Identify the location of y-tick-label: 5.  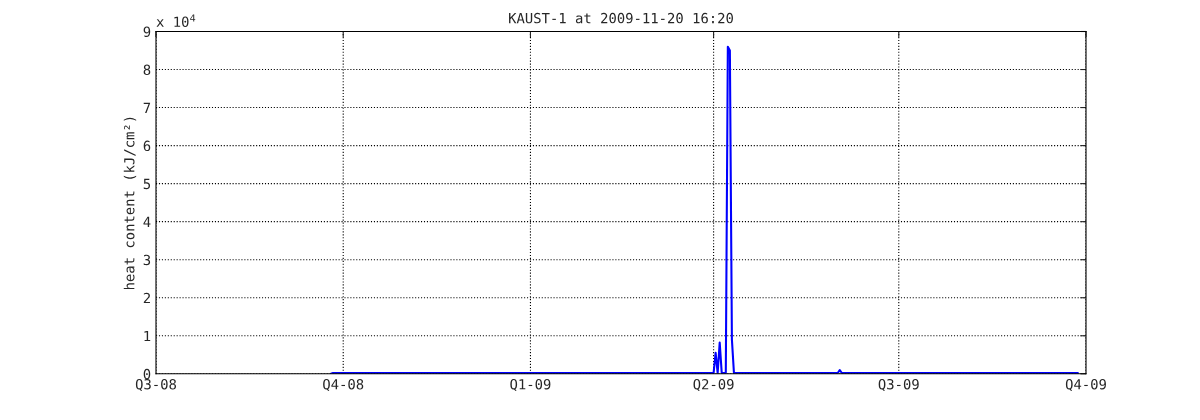
(147, 184).